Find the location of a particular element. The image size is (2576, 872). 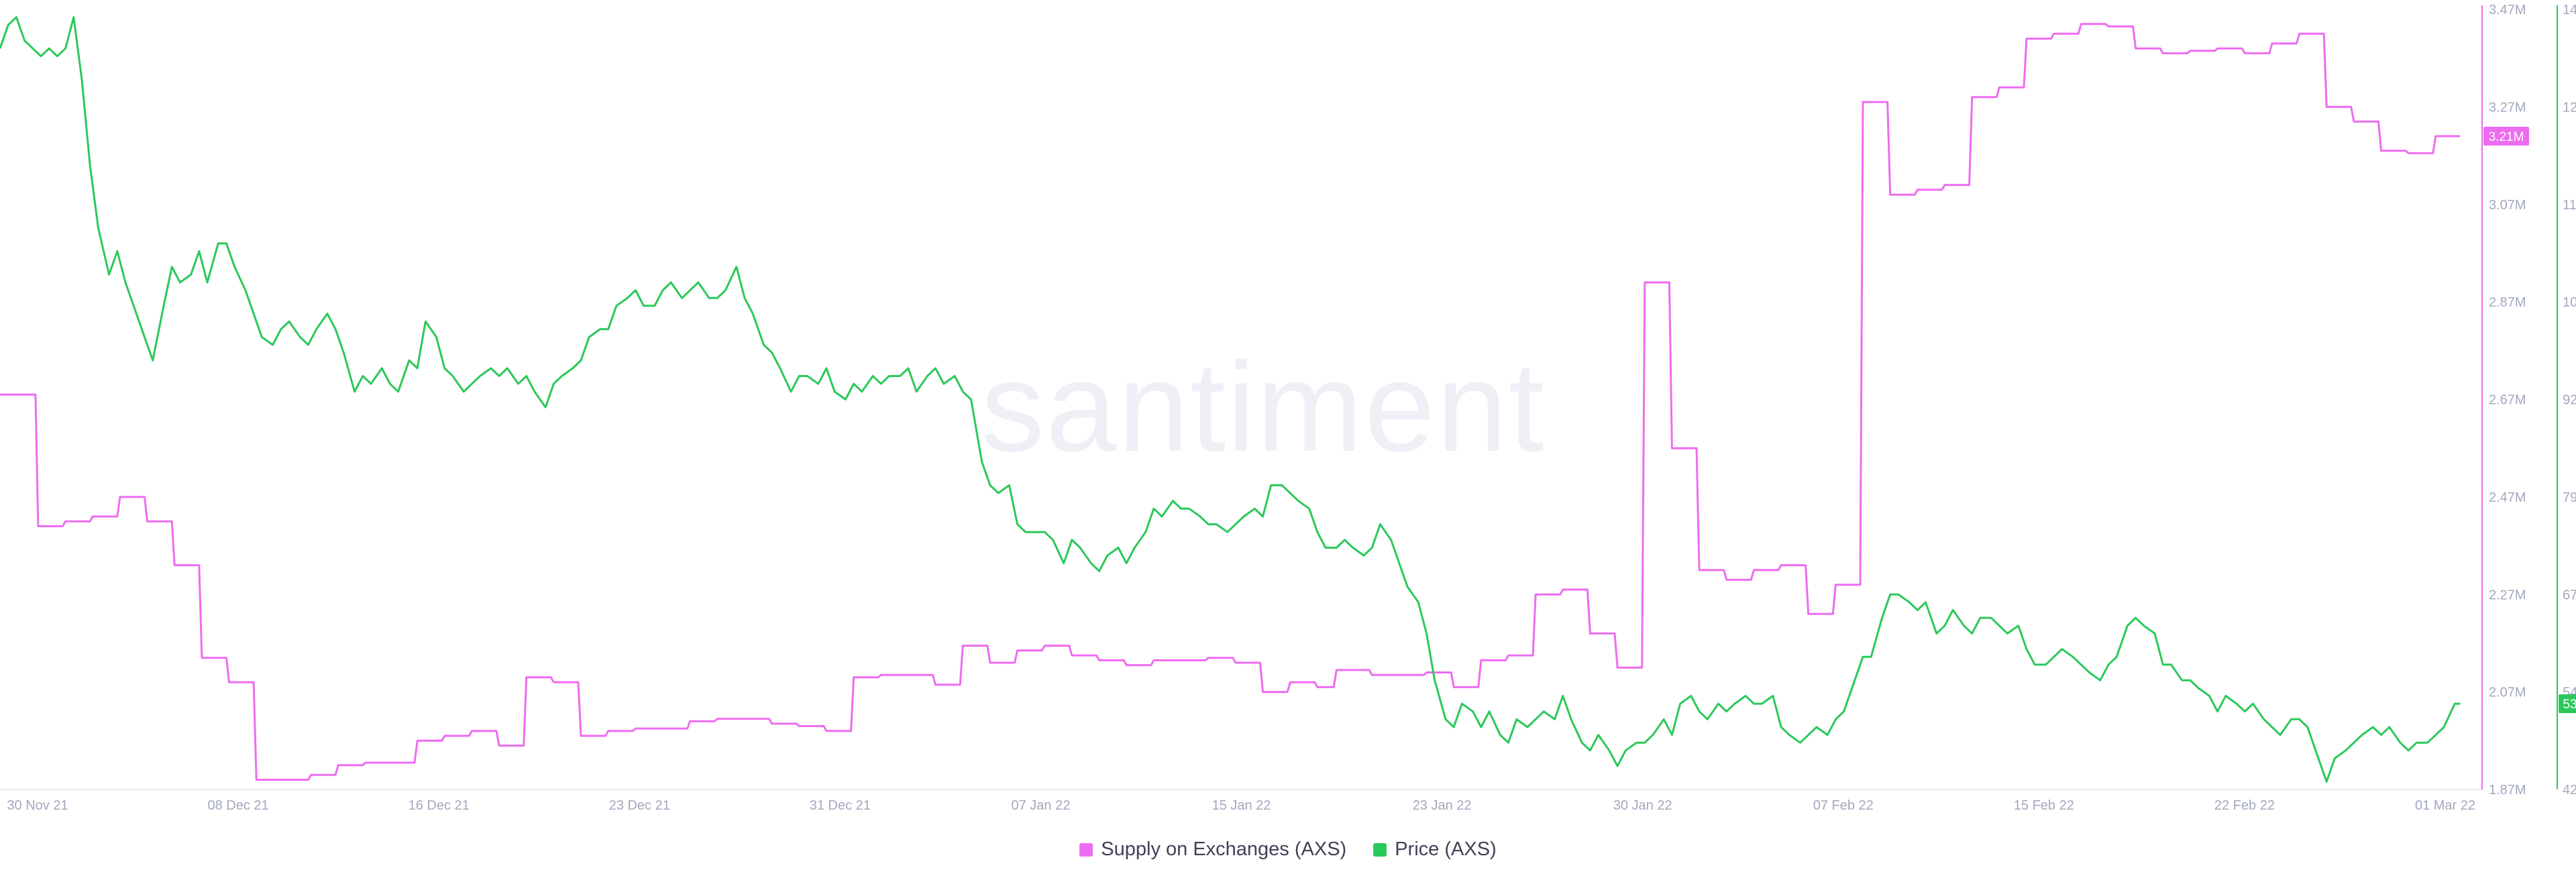

right-axis-ticks: 1421291171049279675442 is located at coordinates (2569, 401).